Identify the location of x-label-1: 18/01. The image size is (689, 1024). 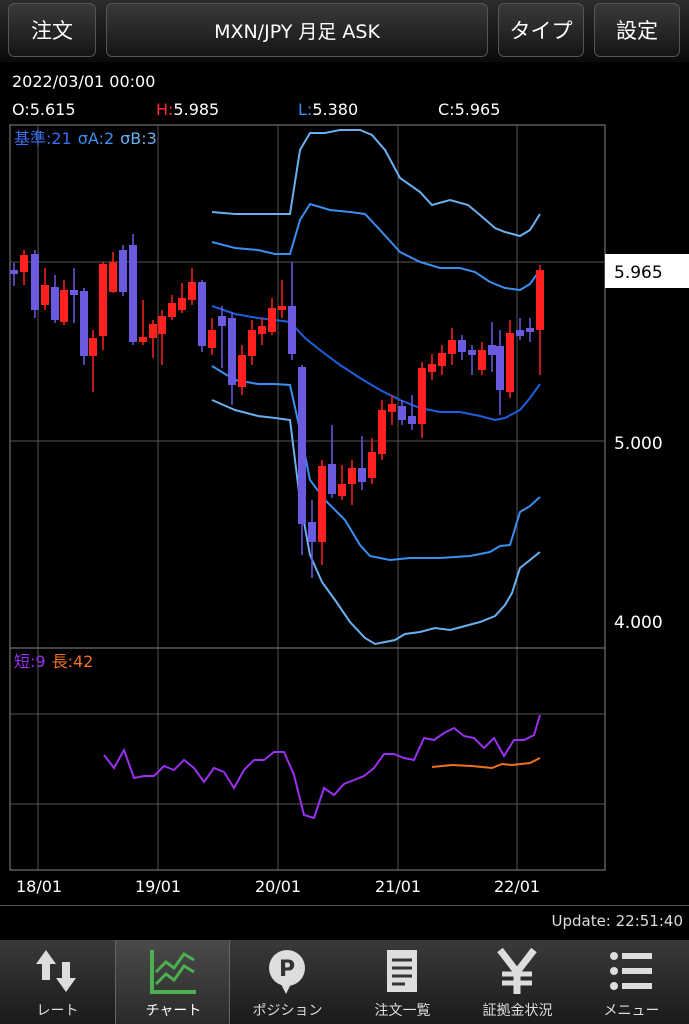
(39, 886).